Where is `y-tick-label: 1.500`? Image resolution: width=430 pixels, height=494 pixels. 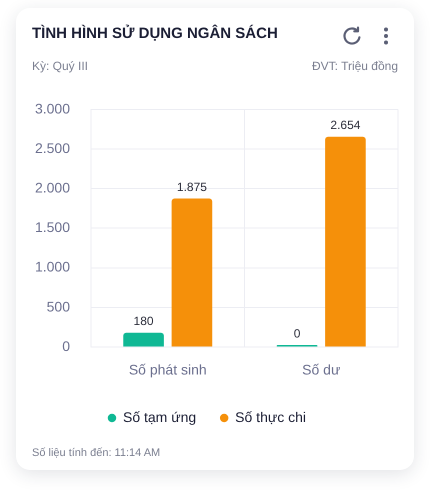 y-tick-label: 1.500 is located at coordinates (52, 227).